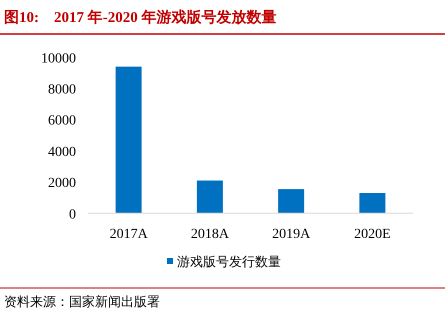 The height and width of the screenshot is (321, 445). Describe the element at coordinates (62, 184) in the screenshot. I see `y-tick-label: 2000` at that location.